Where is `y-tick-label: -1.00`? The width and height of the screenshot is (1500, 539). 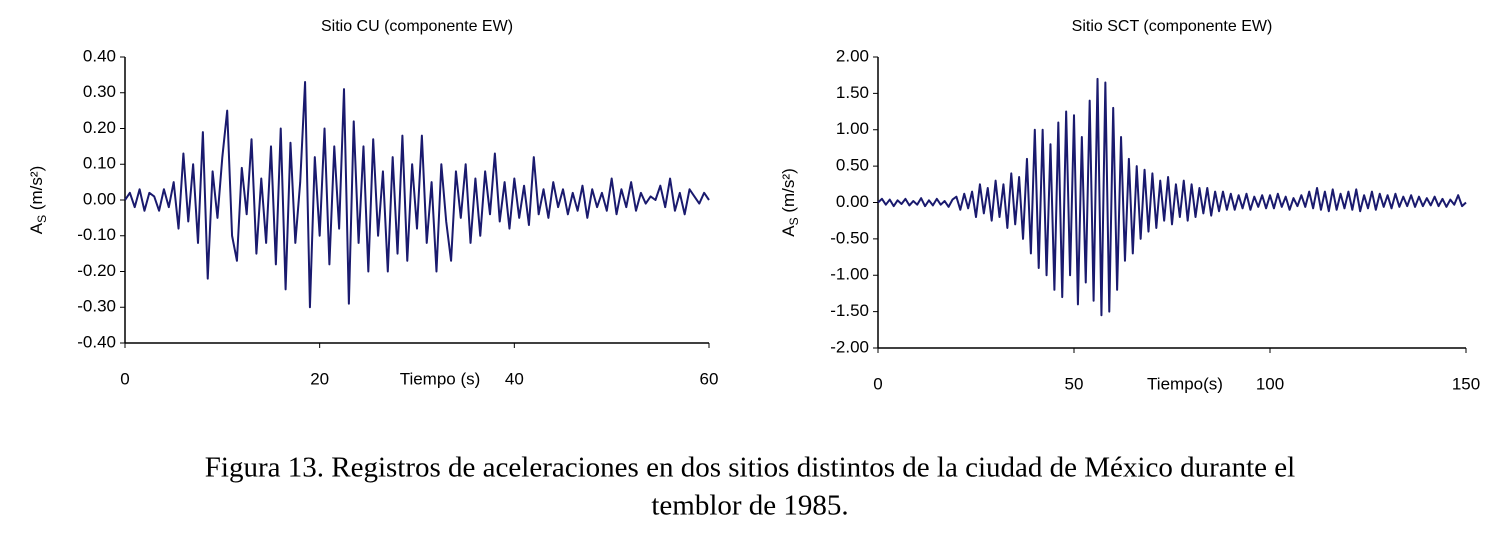 y-tick-label: -1.00 is located at coordinates (849, 274).